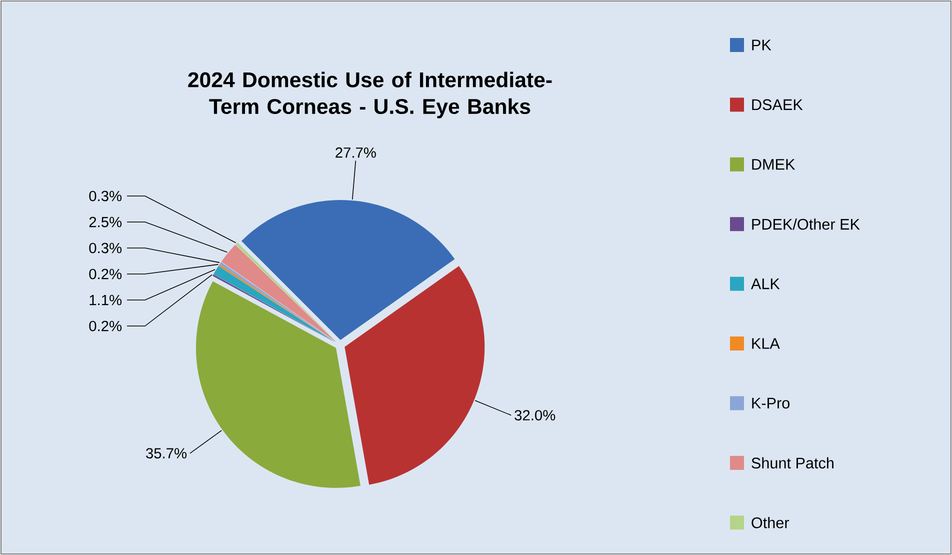 The width and height of the screenshot is (952, 555). Describe the element at coordinates (535, 415) in the screenshot. I see `data-label: 32.0%` at that location.